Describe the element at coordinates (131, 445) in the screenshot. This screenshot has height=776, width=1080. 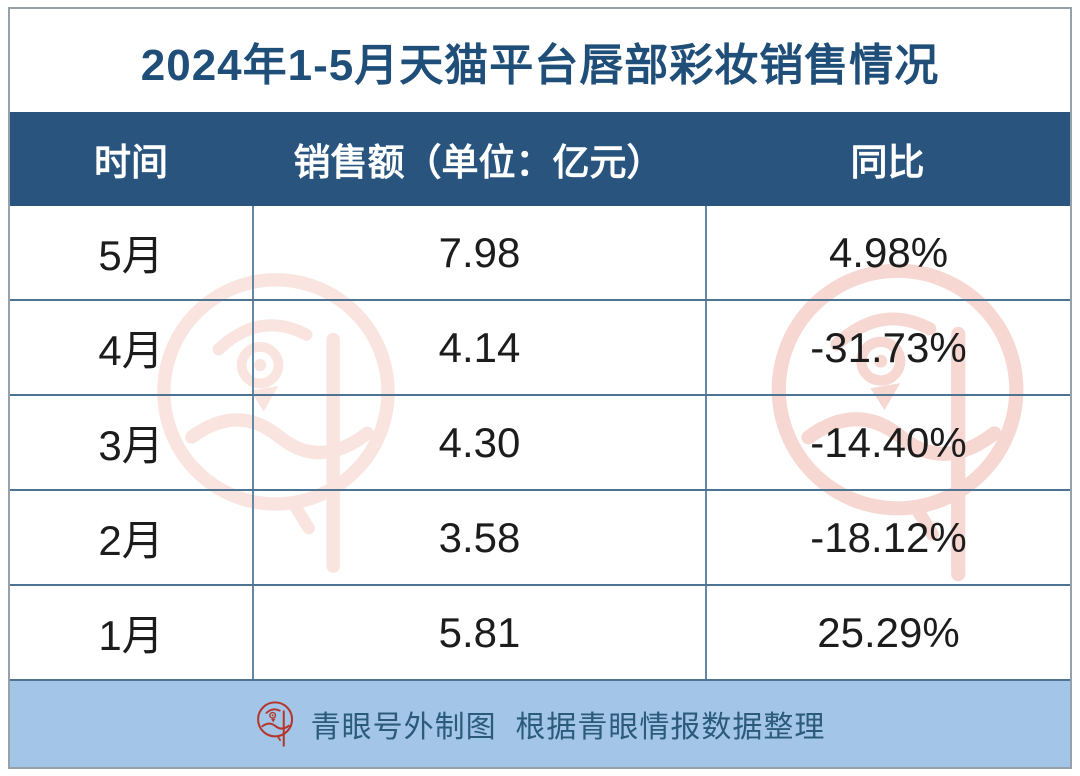
I see `cell-time: 3月` at that location.